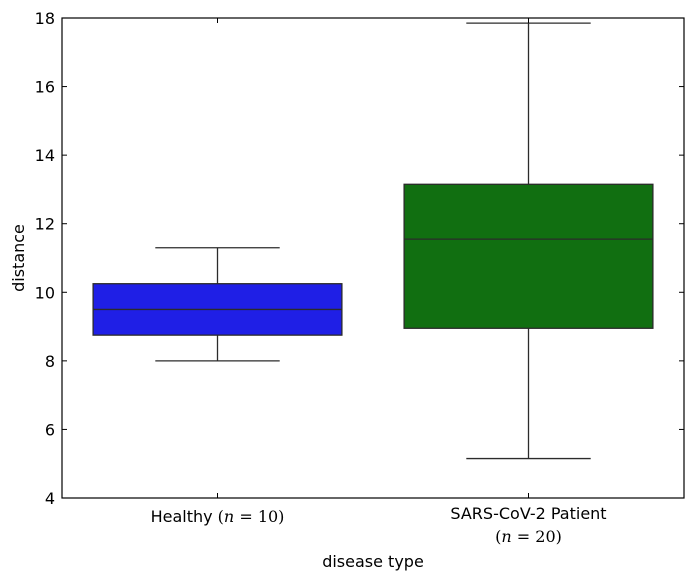 Image resolution: width=691 pixels, height=580 pixels. What do you see at coordinates (50, 361) in the screenshot?
I see `y-tick-label: 8` at bounding box center [50, 361].